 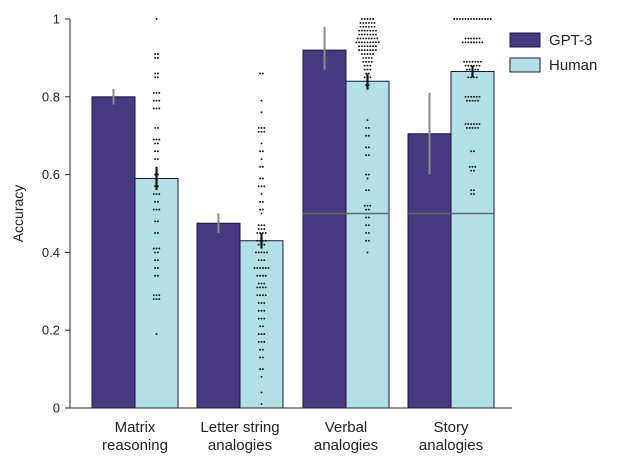 What do you see at coordinates (51, 330) in the screenshot?
I see `y-tick-label: 0.2` at bounding box center [51, 330].